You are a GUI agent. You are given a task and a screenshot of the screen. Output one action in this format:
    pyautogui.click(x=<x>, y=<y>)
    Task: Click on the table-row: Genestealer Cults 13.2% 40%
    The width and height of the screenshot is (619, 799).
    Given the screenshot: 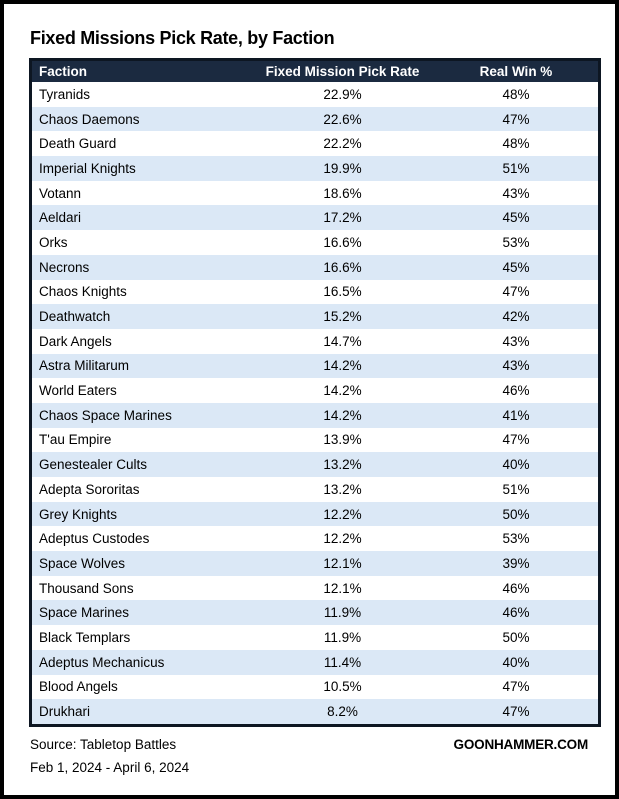 What is the action you would take?
    pyautogui.click(x=315, y=464)
    